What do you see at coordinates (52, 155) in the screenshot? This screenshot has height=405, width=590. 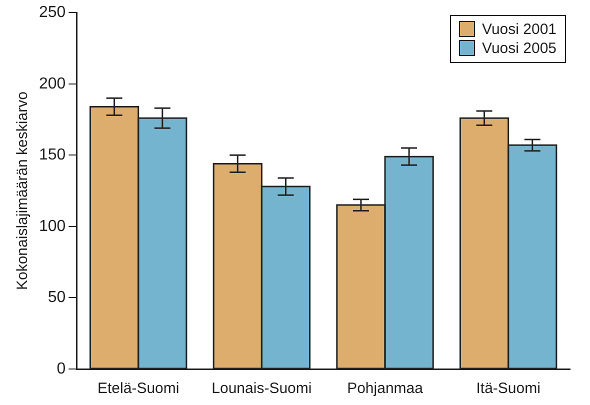 I see `y-tick-label: 150` at bounding box center [52, 155].